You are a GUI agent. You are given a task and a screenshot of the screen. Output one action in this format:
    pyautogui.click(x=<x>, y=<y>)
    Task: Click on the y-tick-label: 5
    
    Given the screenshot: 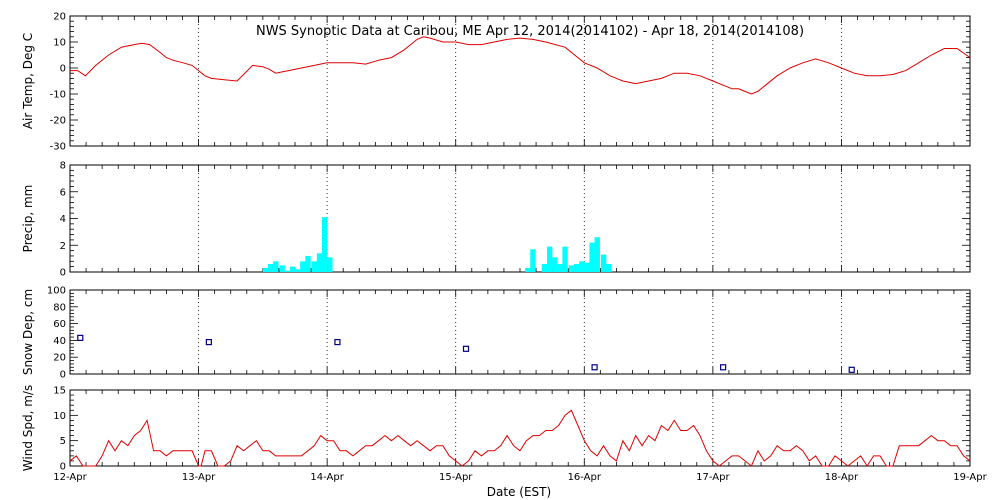 What is the action you would take?
    pyautogui.click(x=63, y=441)
    